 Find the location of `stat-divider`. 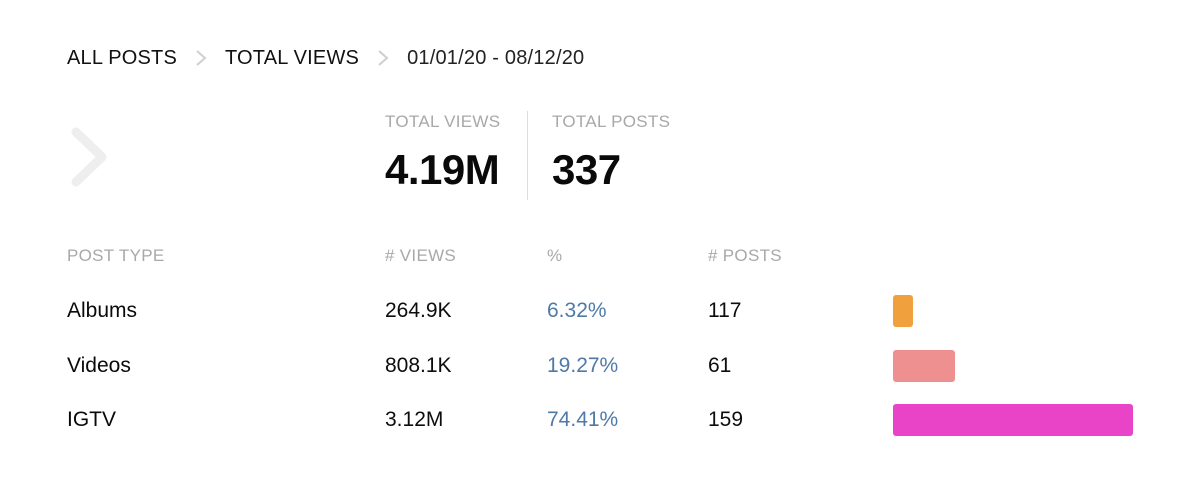

stat-divider is located at coordinates (527, 155).